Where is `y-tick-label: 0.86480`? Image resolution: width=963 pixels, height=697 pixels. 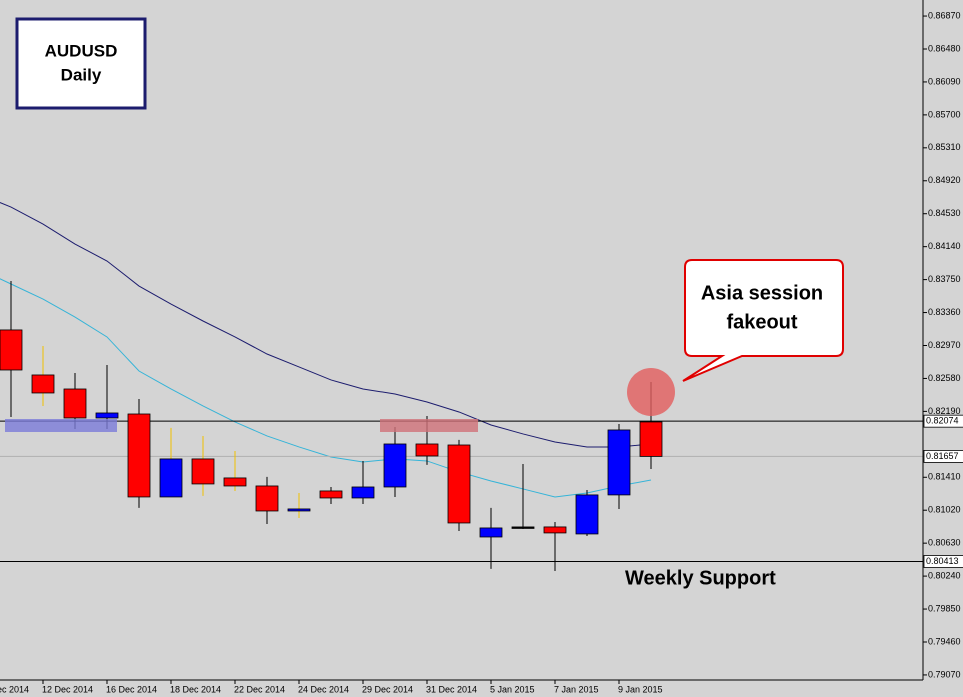
y-tick-label: 0.86480 is located at coordinates (944, 48).